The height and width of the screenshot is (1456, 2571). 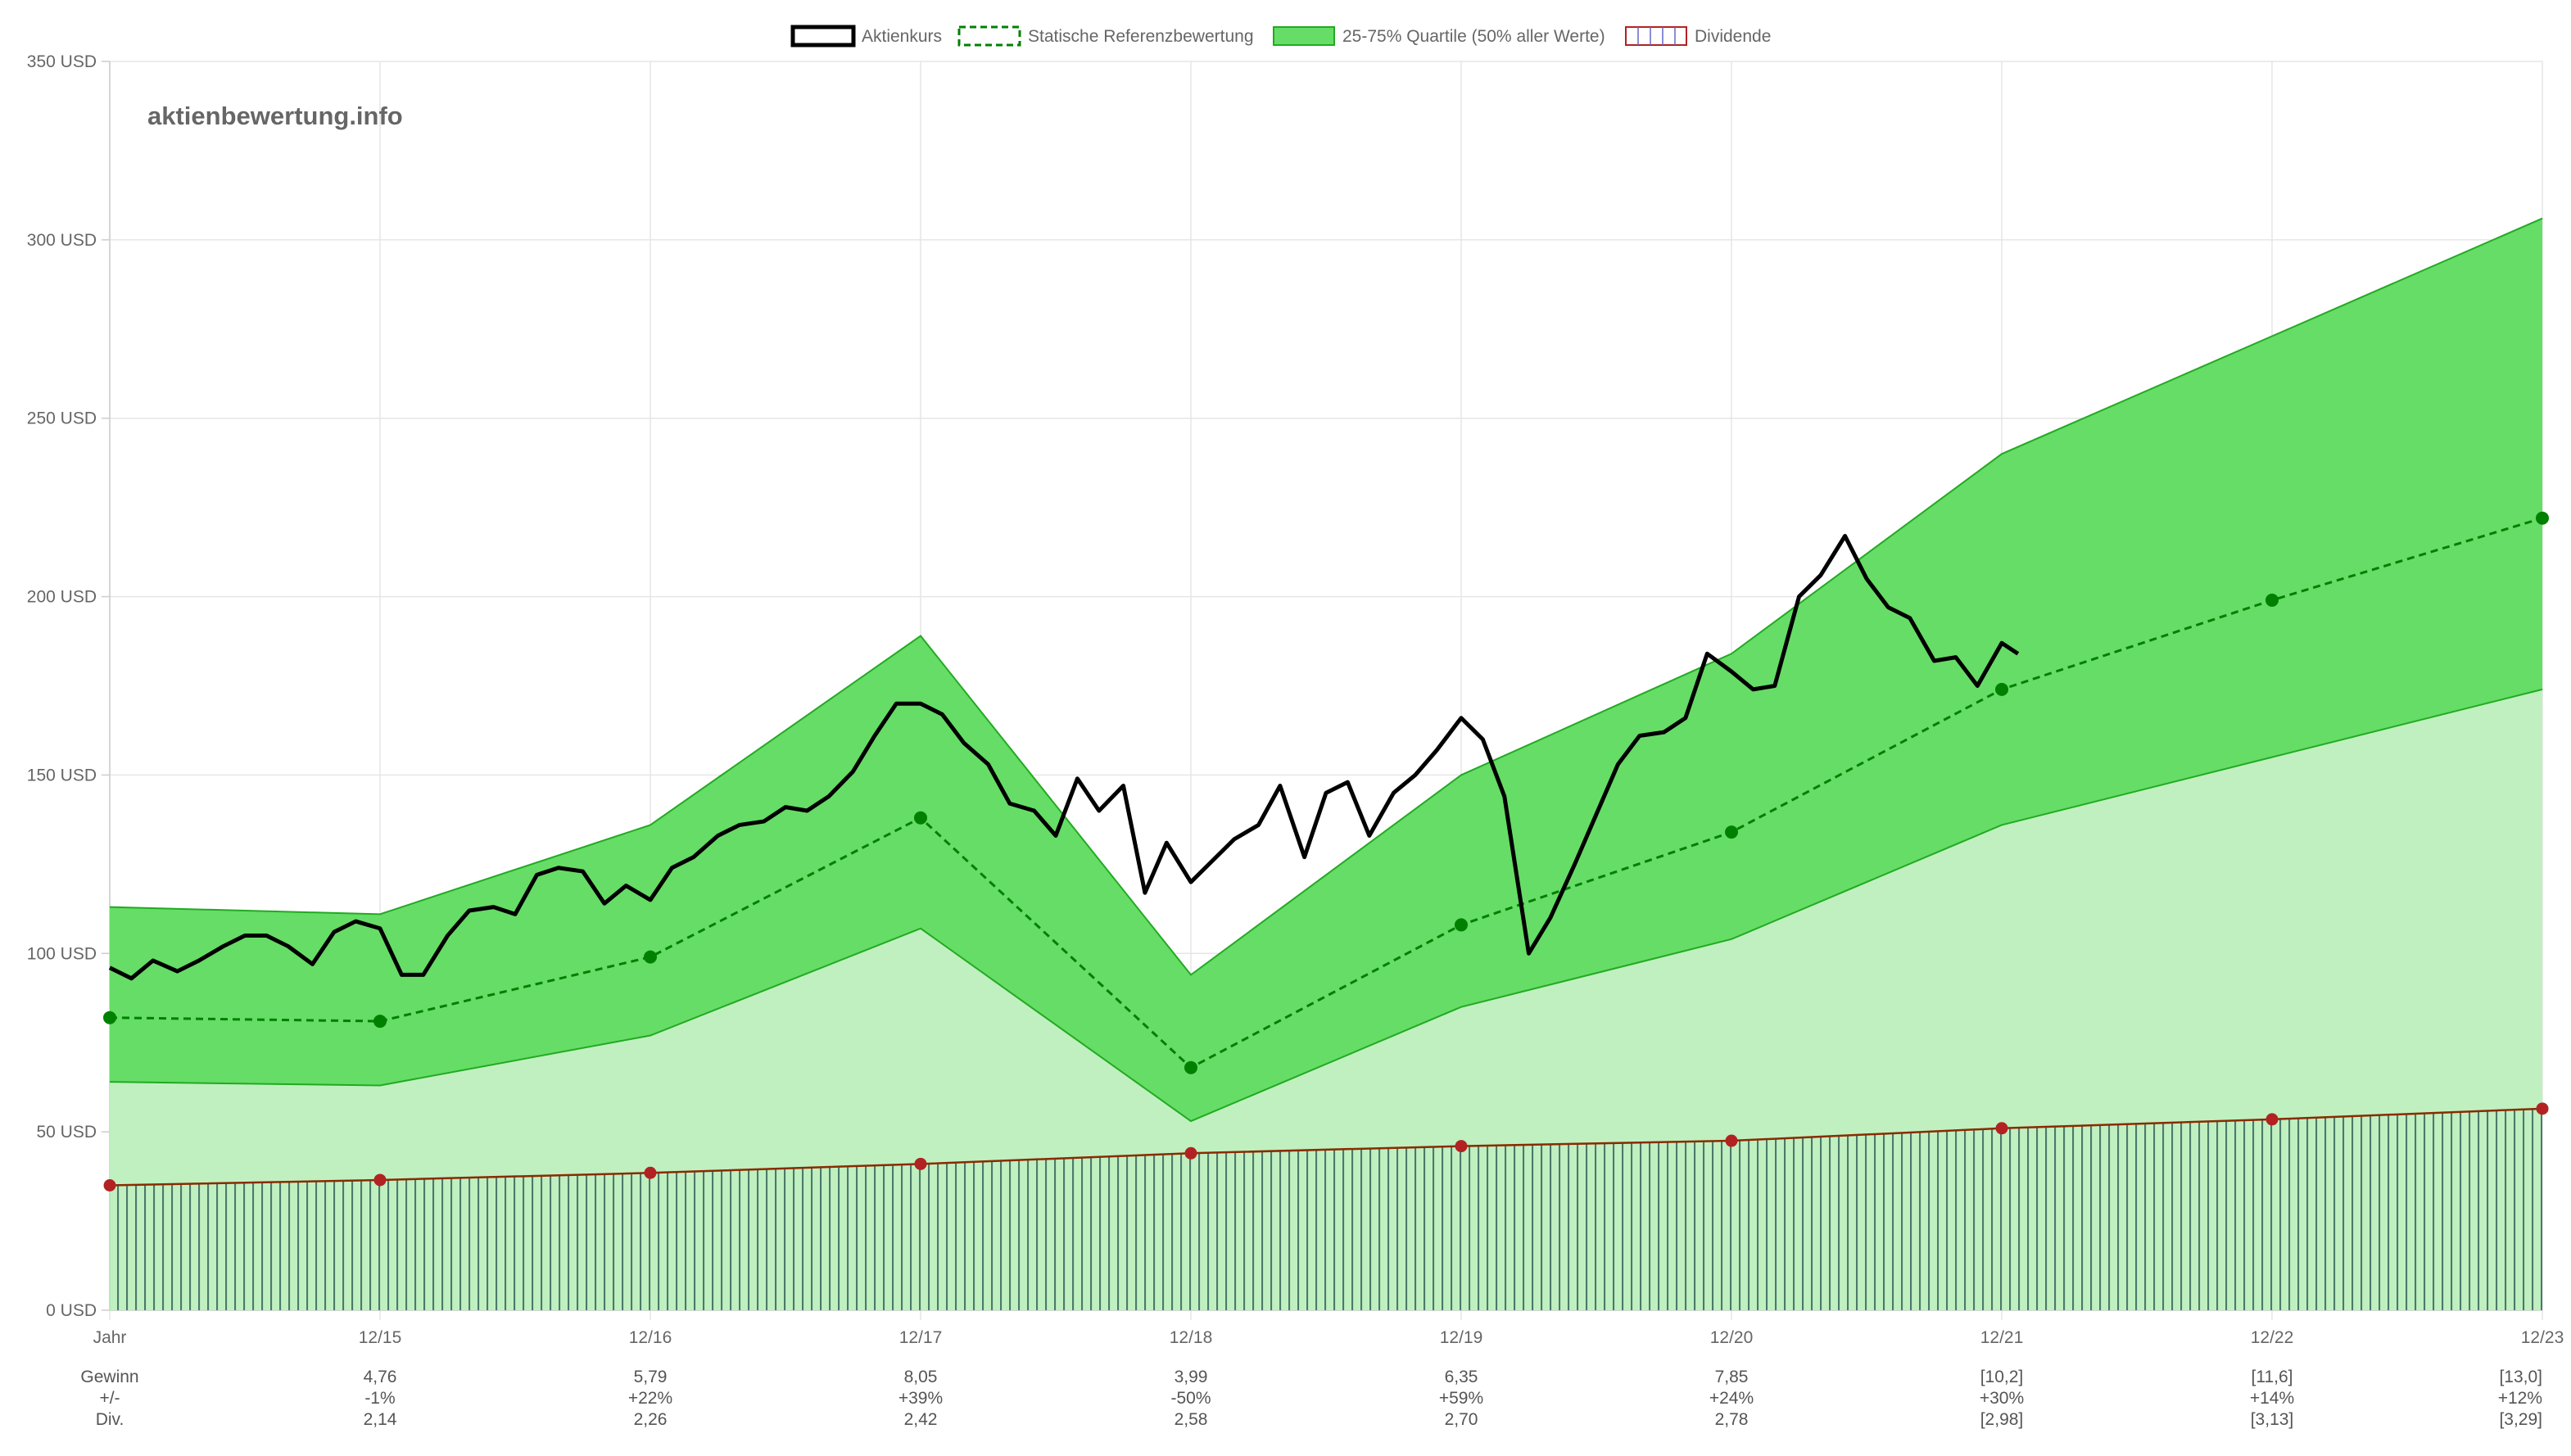 What do you see at coordinates (921, 1419) in the screenshot?
I see `footer-cell: 2,42` at bounding box center [921, 1419].